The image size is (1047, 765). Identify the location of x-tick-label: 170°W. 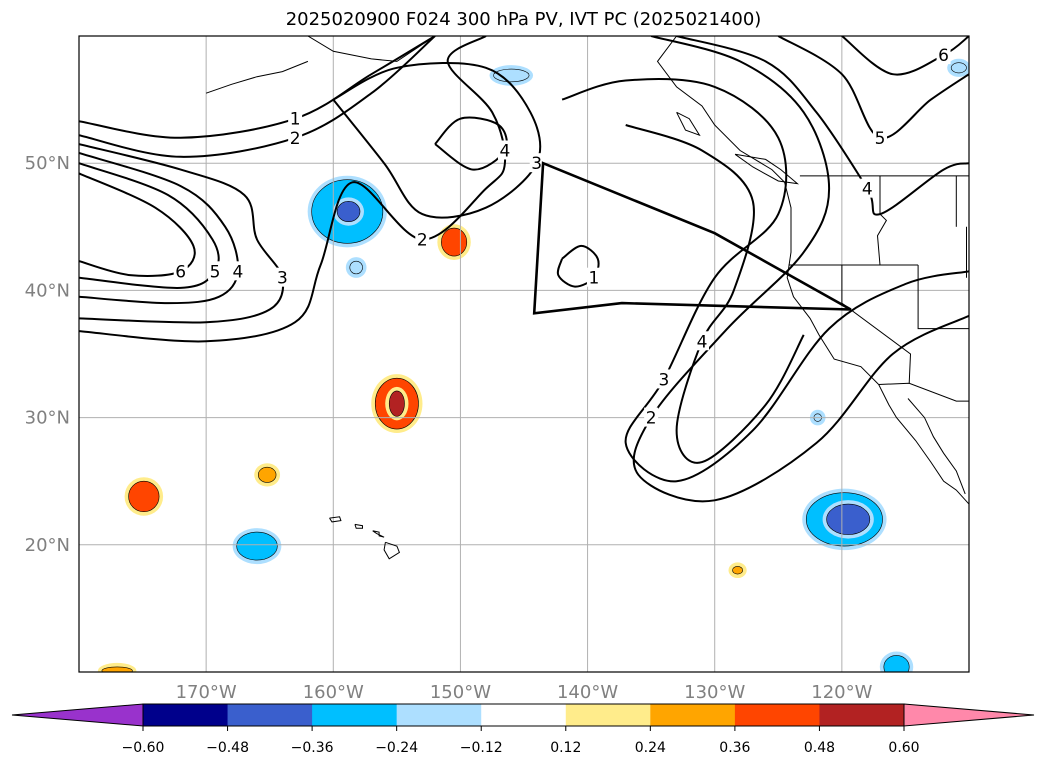
(206, 692).